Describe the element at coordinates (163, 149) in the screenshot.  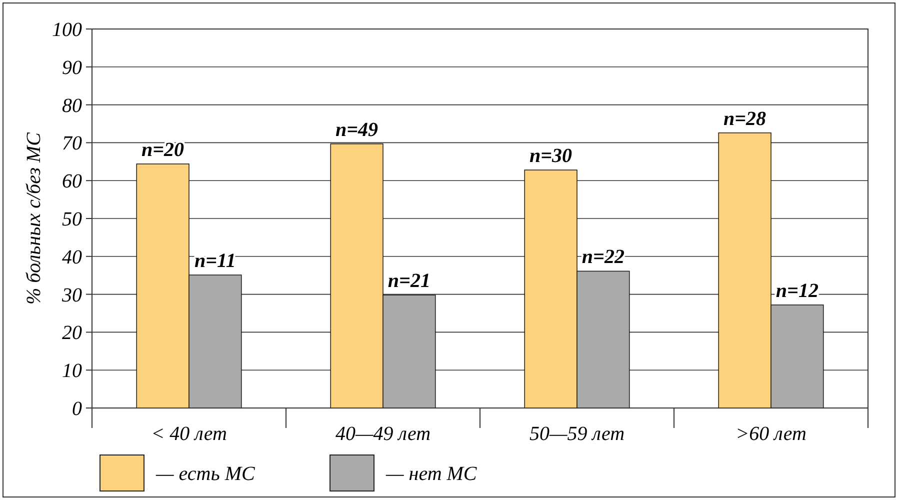
I see `annotation: n=20` at that location.